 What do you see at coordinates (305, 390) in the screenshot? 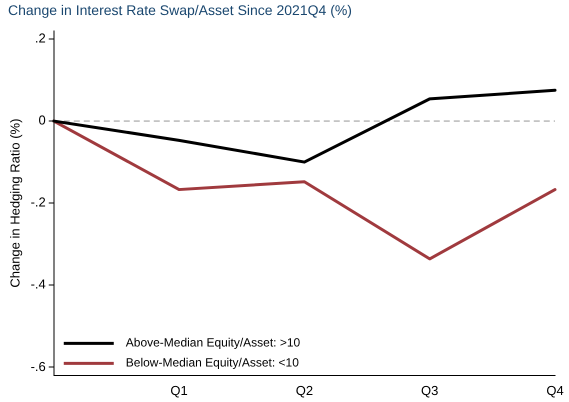
I see `x-tick-label: Q2` at bounding box center [305, 390].